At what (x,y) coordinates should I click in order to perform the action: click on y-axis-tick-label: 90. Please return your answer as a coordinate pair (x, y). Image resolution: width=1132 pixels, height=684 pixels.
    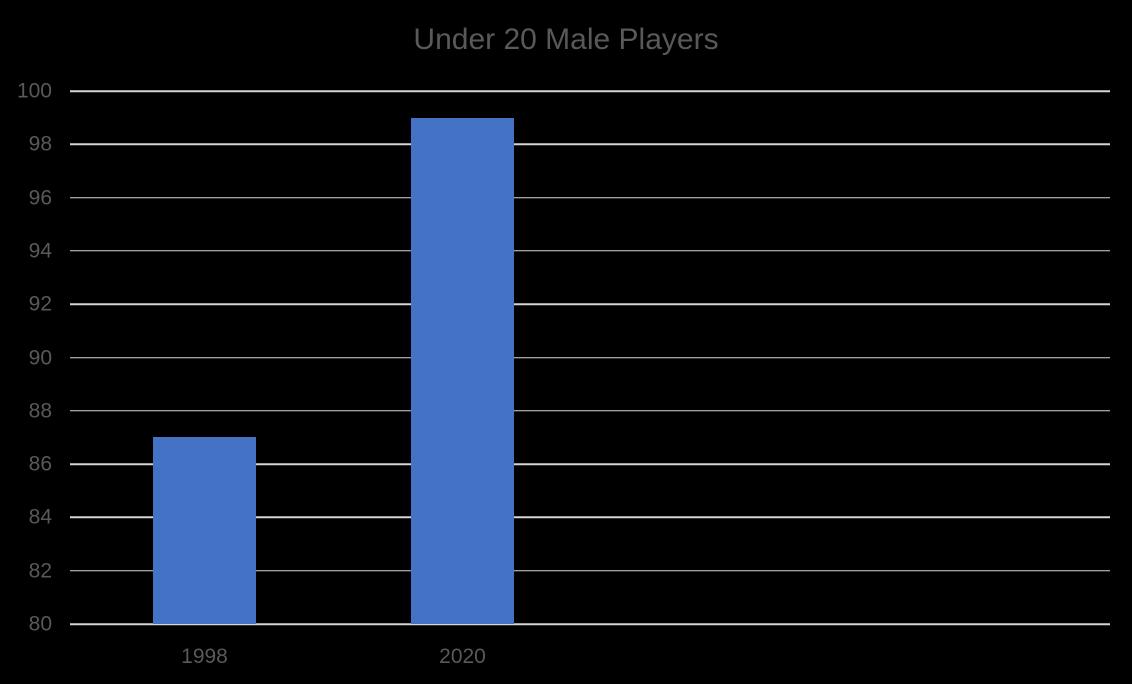
    Looking at the image, I should click on (40, 357).